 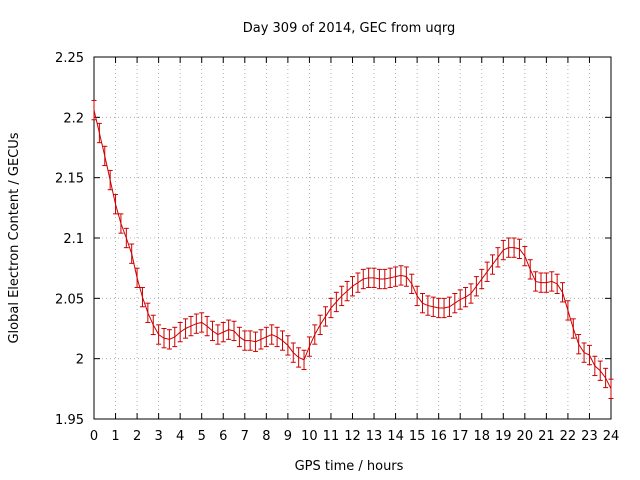 What do you see at coordinates (546, 436) in the screenshot?
I see `x-tick-label: 21` at bounding box center [546, 436].